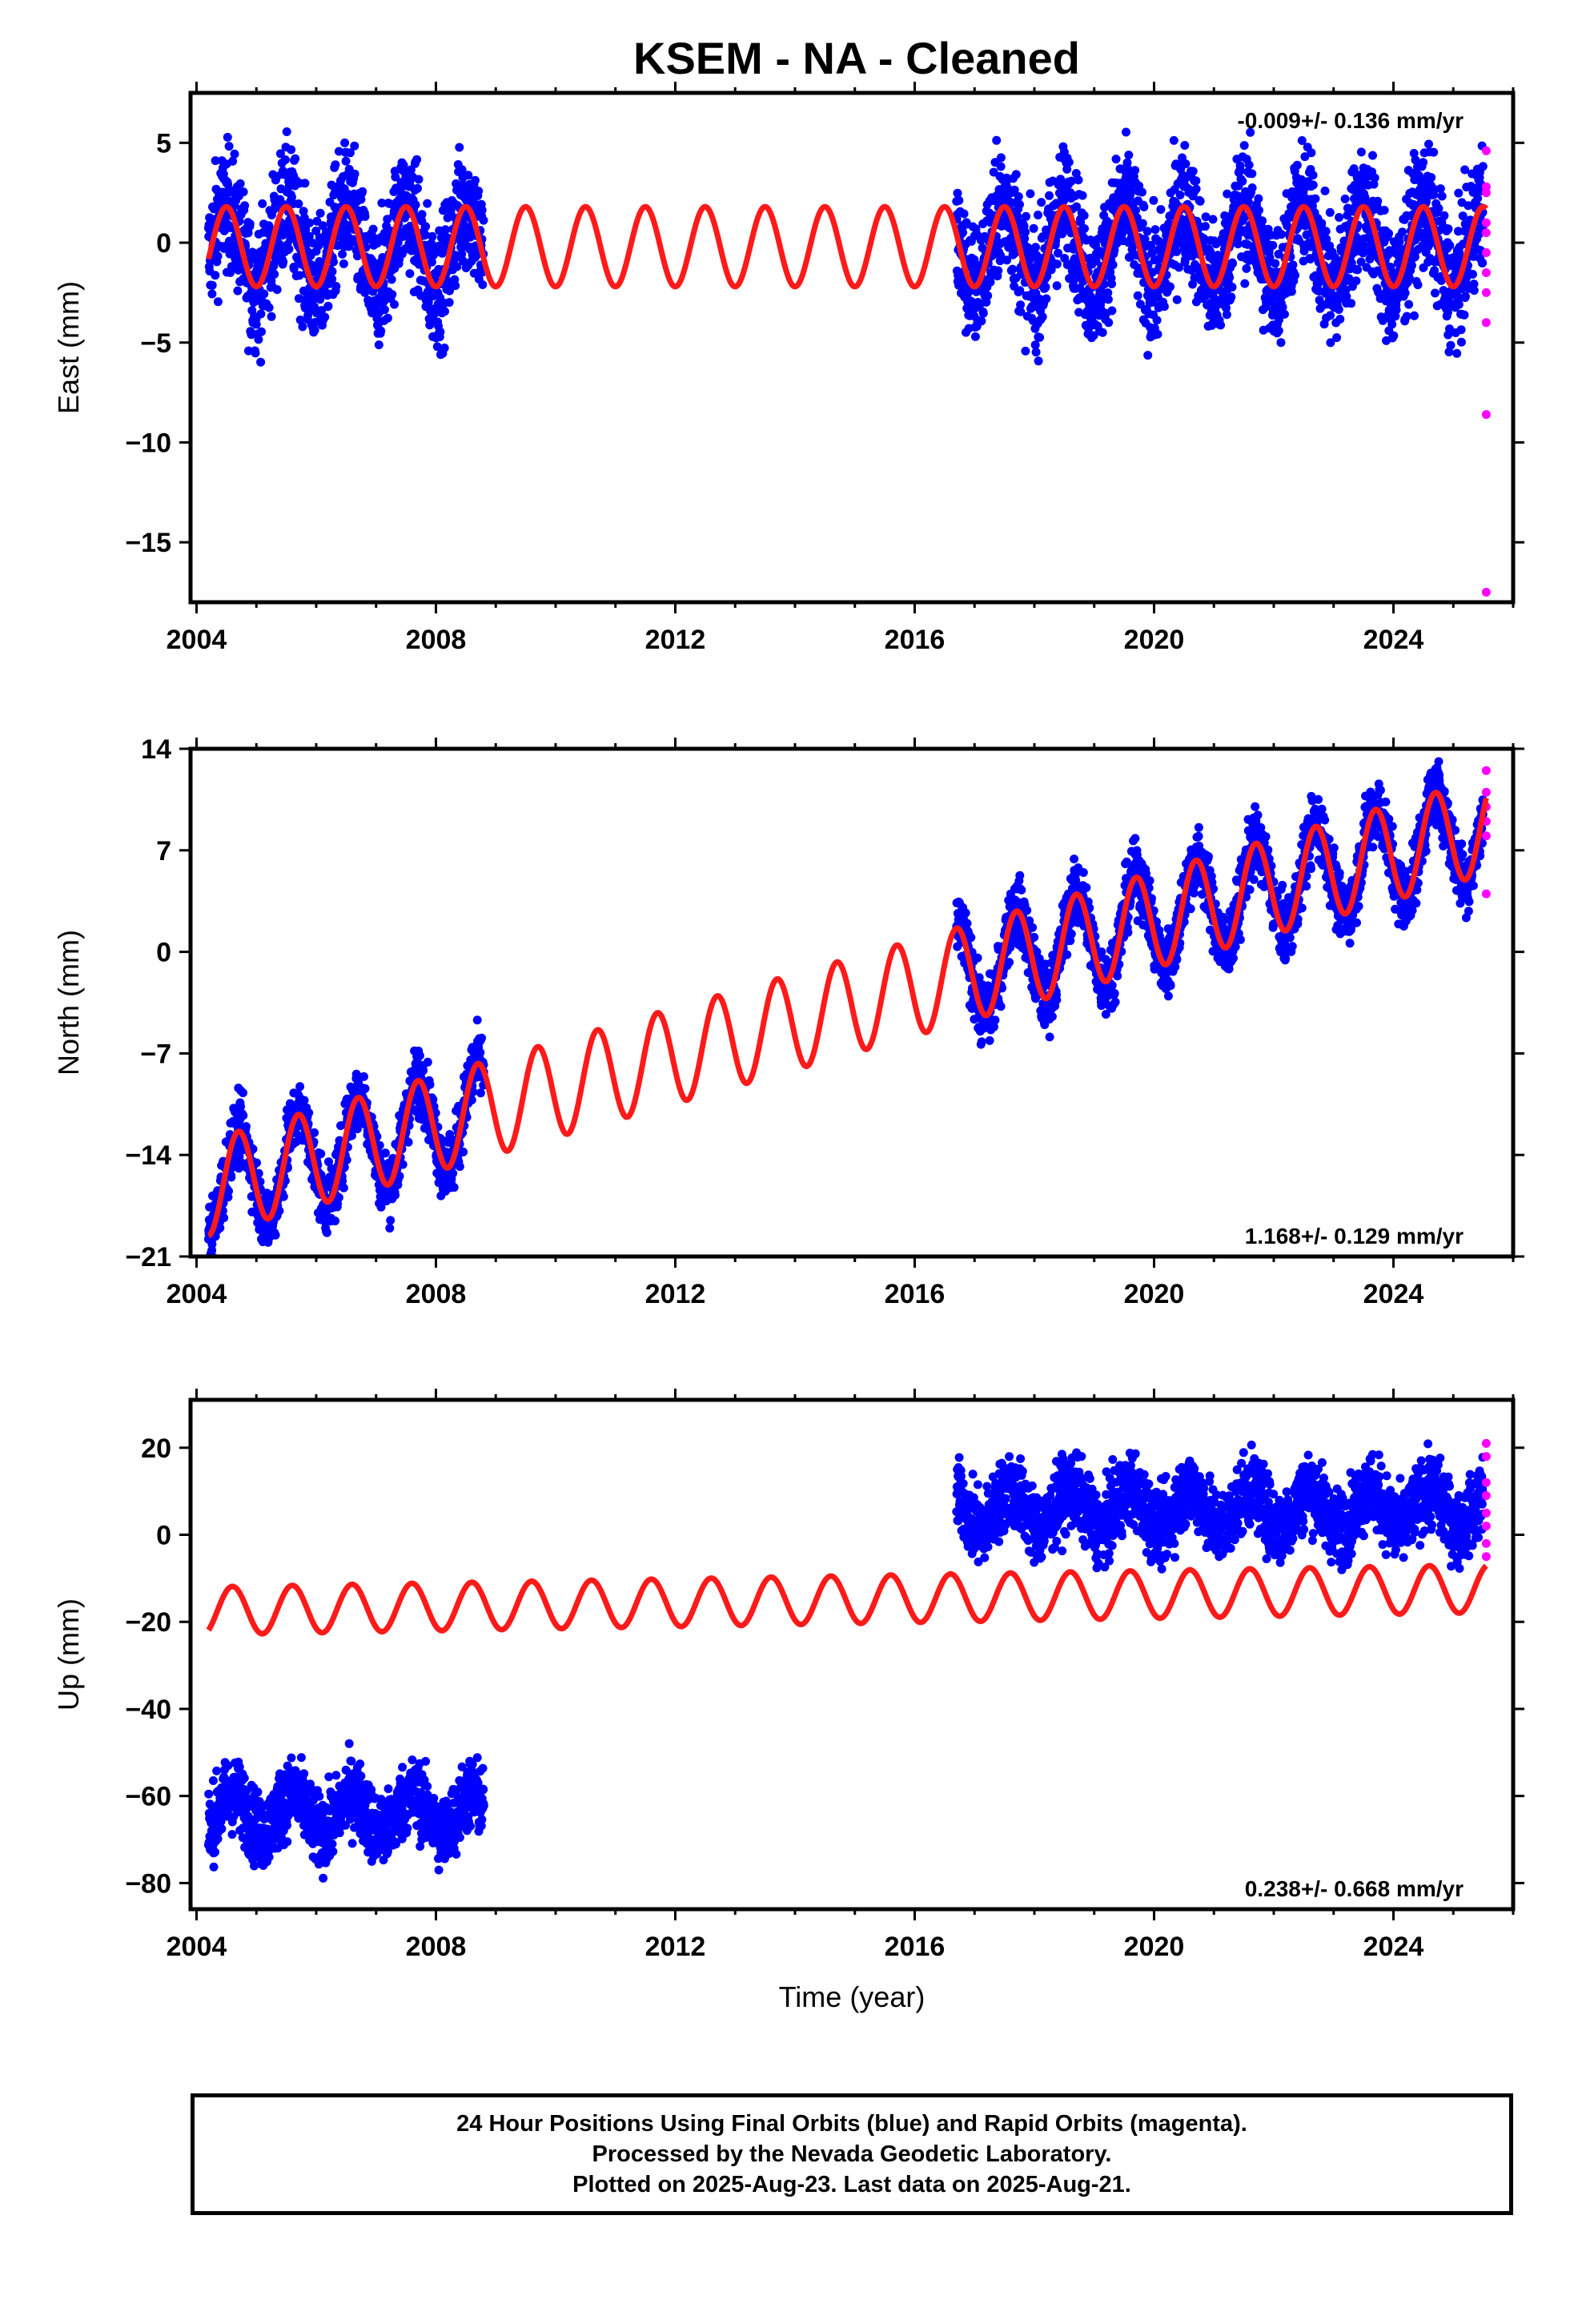 The image size is (1582, 2324). Describe the element at coordinates (1486, 592) in the screenshot. I see `rapid-point` at that location.